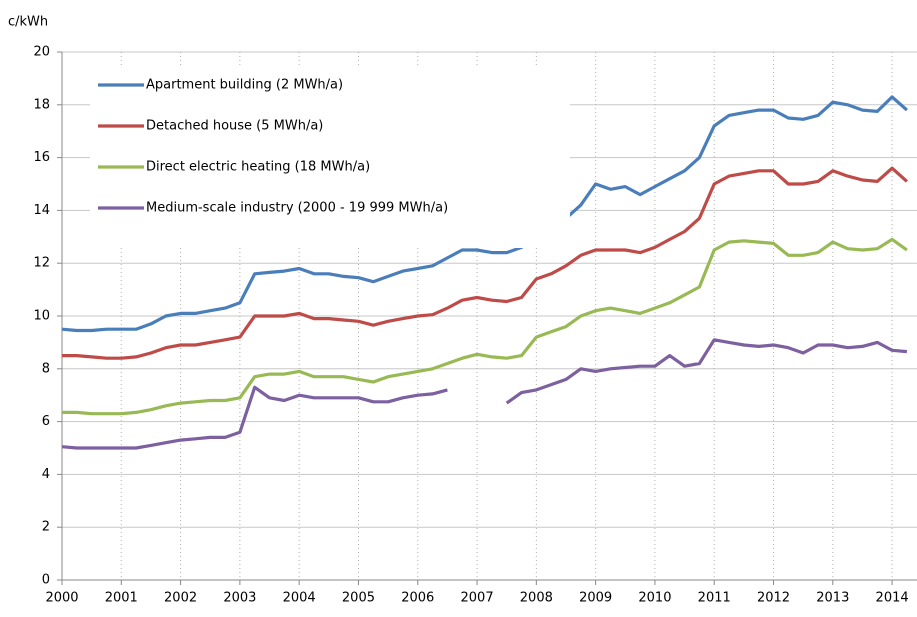  What do you see at coordinates (258, 167) in the screenshot?
I see `legend-label: Direct electric heating (18 MWh/a)` at bounding box center [258, 167].